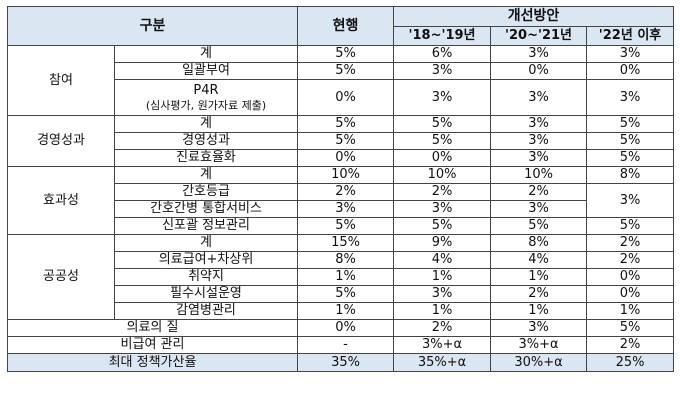 The width and height of the screenshot is (680, 413). I want to click on row-label: 경영성과, so click(206, 141).